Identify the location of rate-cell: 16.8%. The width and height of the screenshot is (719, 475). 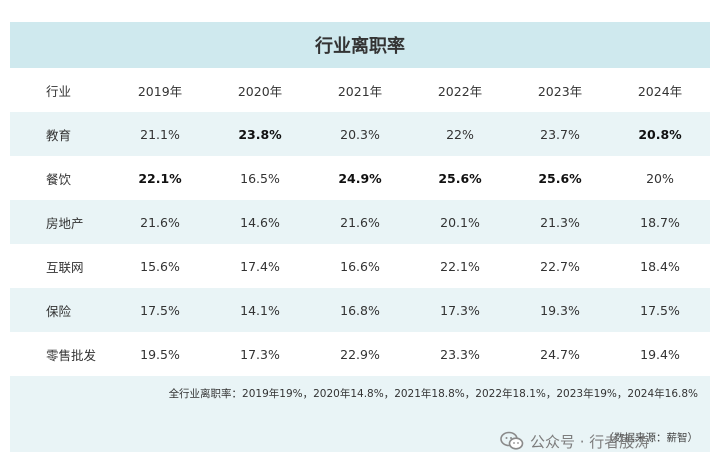
(360, 310).